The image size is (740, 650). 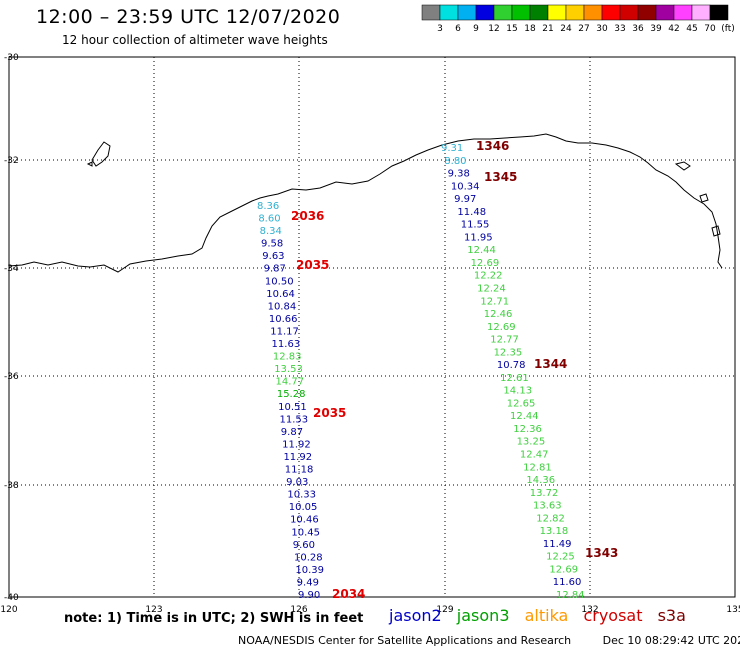 I want to click on swh-value: 10.46, so click(x=304, y=520).